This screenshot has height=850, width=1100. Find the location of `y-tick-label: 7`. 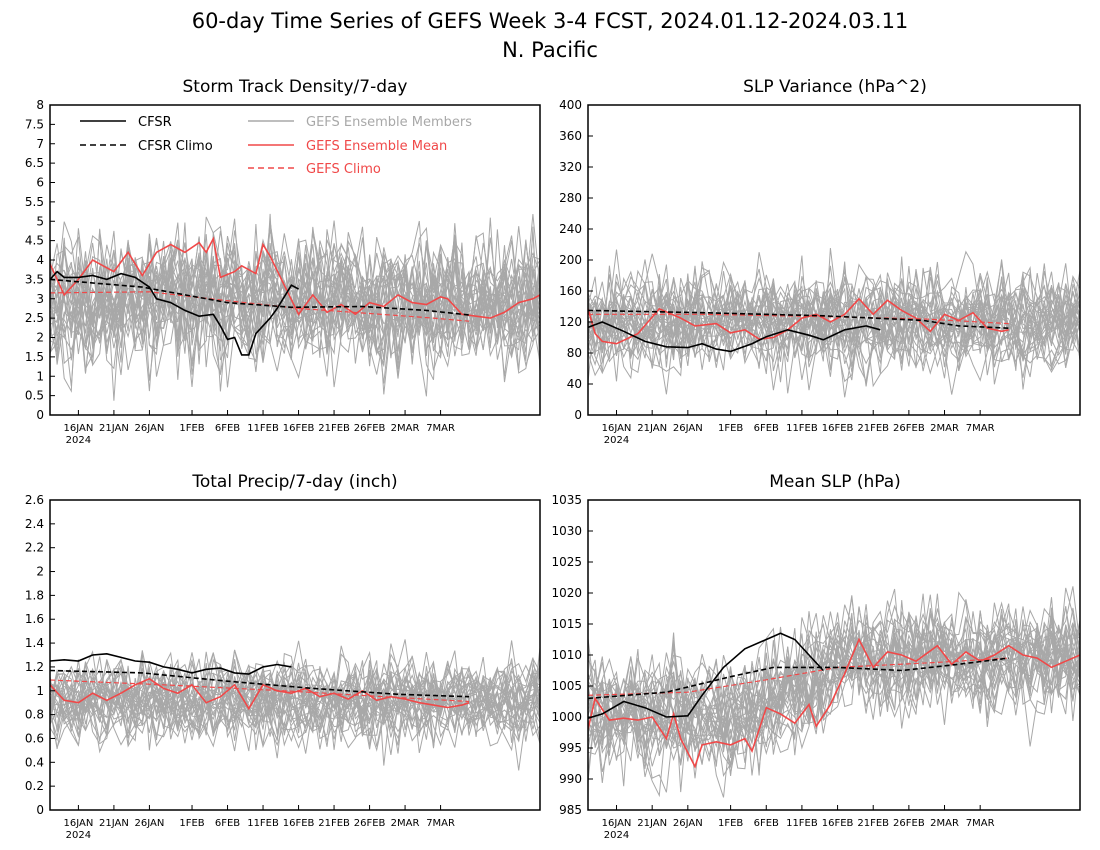

y-tick-label: 7 is located at coordinates (40, 144).